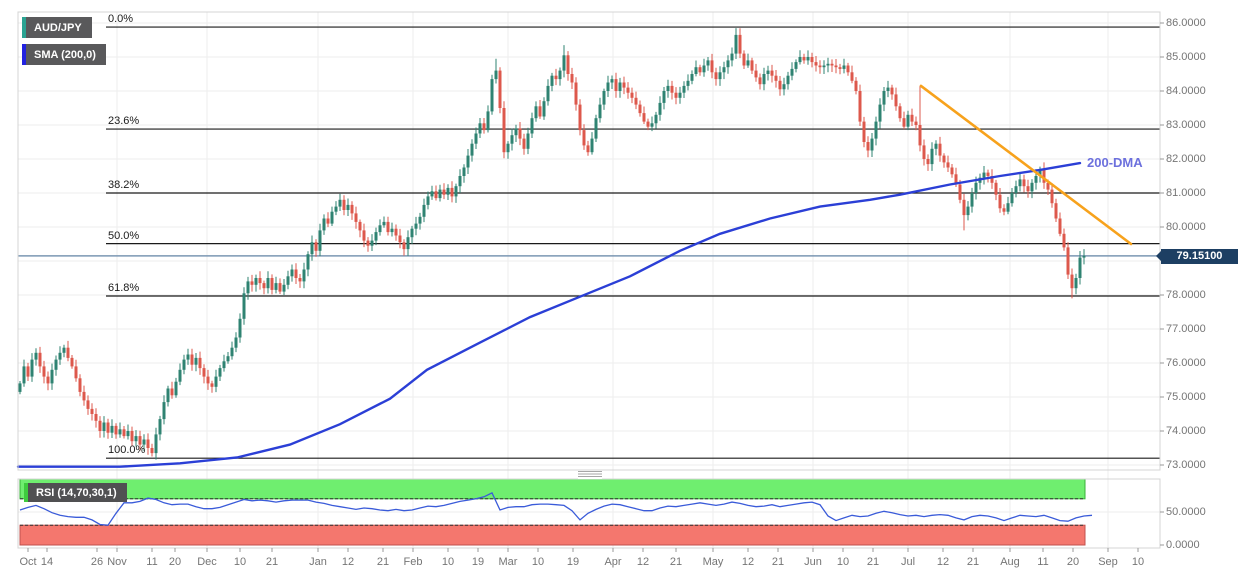 The height and width of the screenshot is (583, 1241). What do you see at coordinates (908, 562) in the screenshot?
I see `date-axis-tick: Jul` at bounding box center [908, 562].